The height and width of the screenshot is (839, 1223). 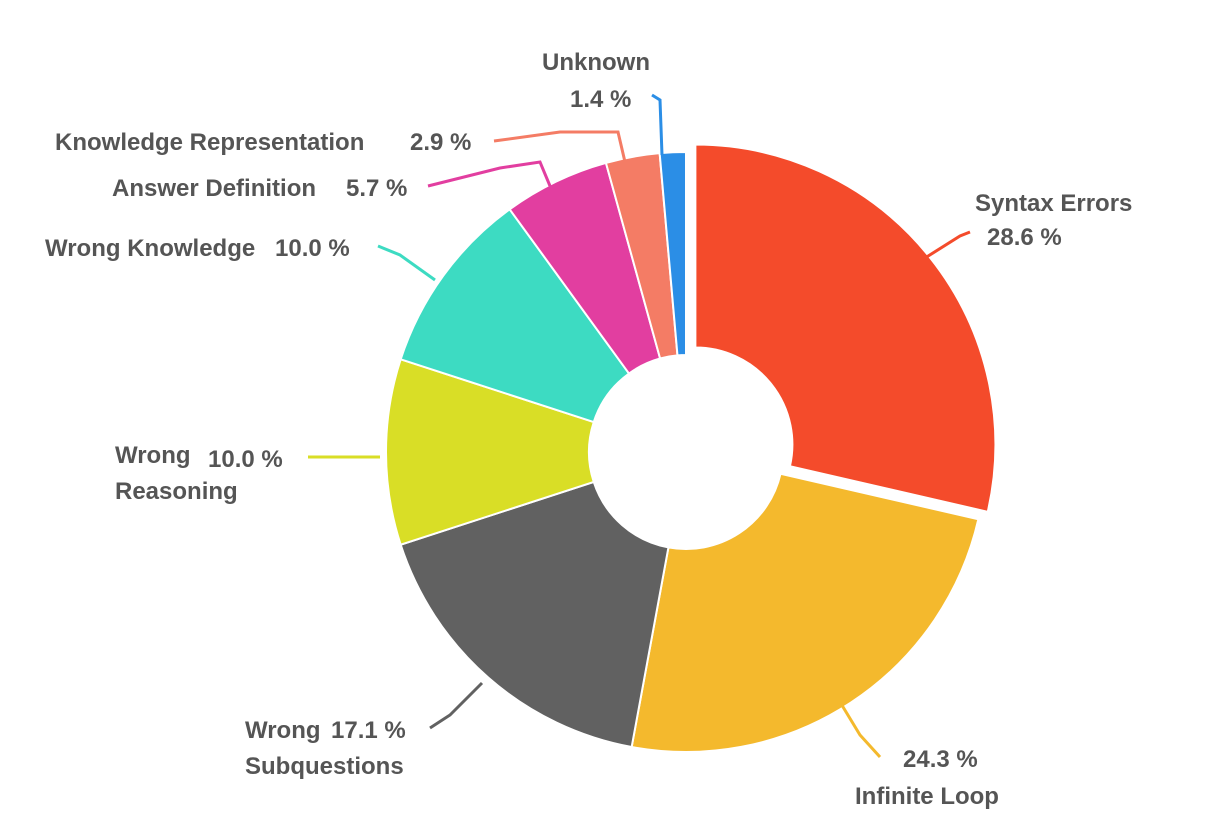 I want to click on category-label: Wrong Reasoning, so click(x=176, y=473).